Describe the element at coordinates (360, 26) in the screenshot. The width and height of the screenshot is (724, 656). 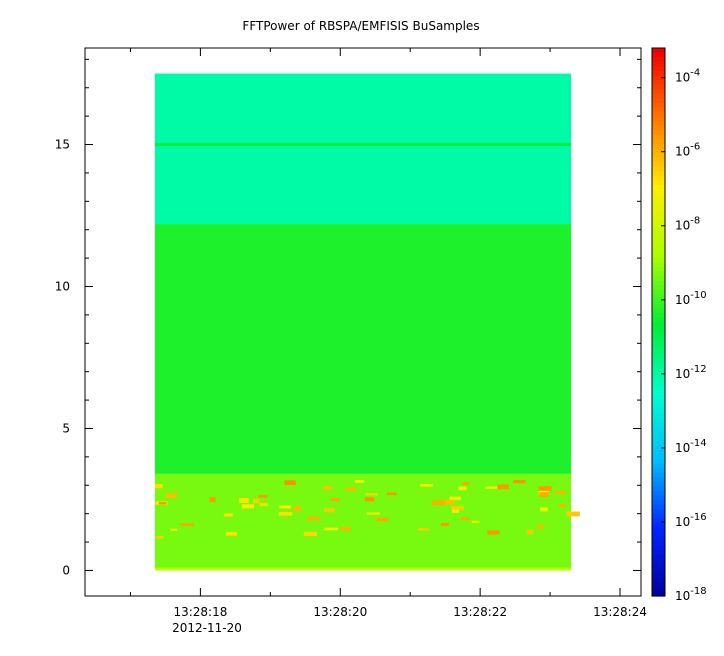
I see `chart-title: FFTPower of RBSPA/EMFISIS BuSamples` at that location.